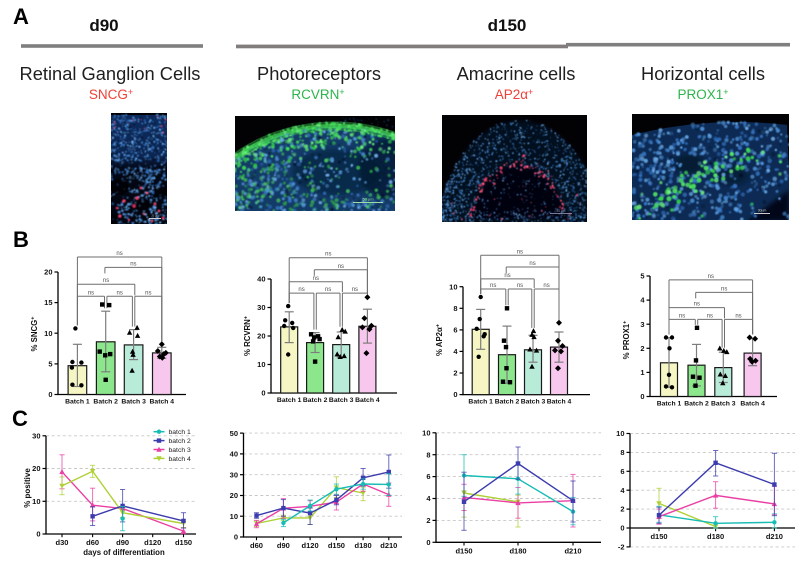 The image size is (810, 563). What do you see at coordinates (34, 334) in the screenshot?
I see `svg-text: % SNCG+` at bounding box center [34, 334].